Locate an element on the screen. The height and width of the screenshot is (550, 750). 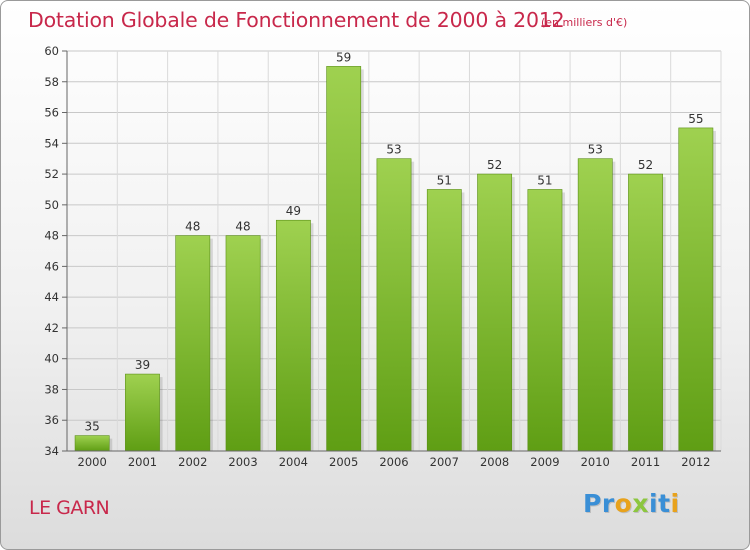
bar-2011 is located at coordinates (645, 312).